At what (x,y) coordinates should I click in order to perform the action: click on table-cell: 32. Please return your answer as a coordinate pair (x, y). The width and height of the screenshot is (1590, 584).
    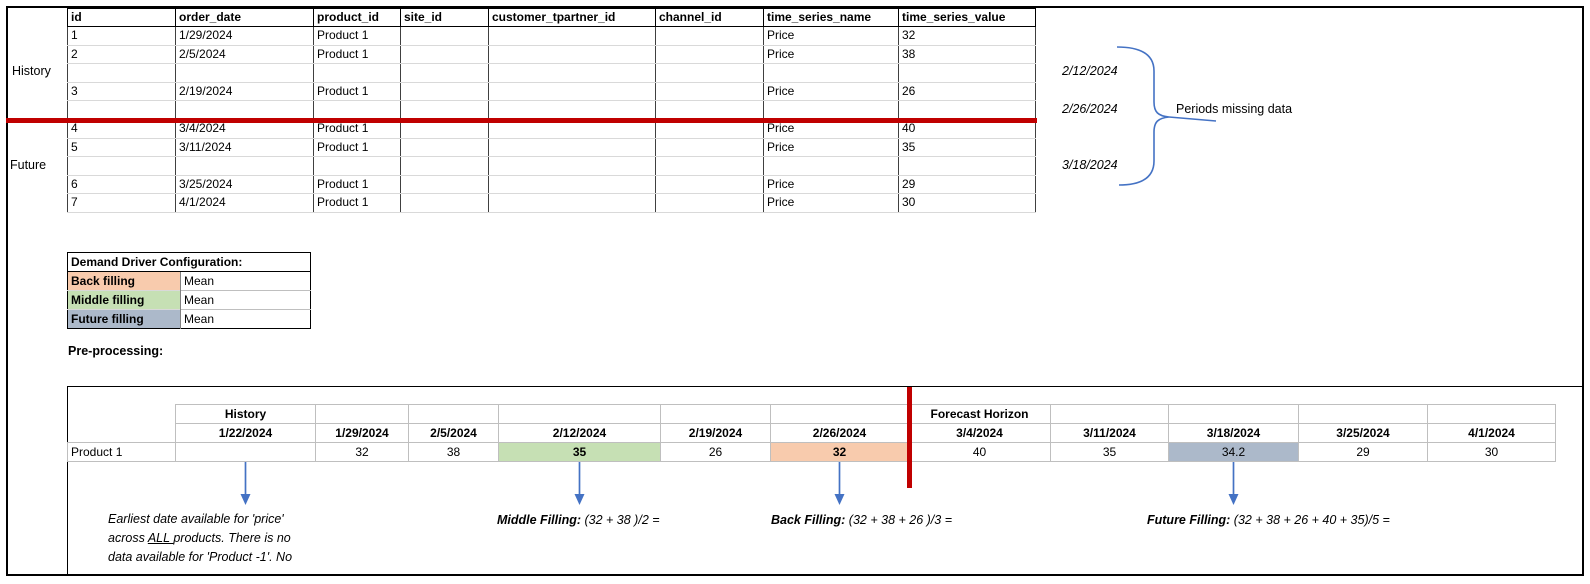
    Looking at the image, I should click on (967, 36).